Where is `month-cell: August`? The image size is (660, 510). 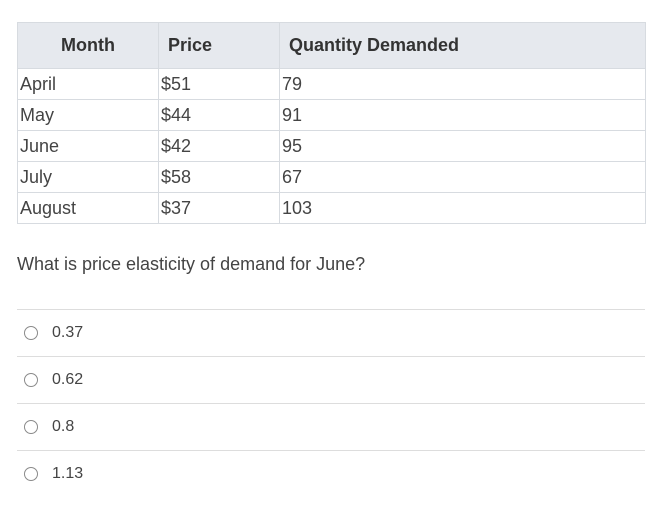 month-cell: August is located at coordinates (88, 208).